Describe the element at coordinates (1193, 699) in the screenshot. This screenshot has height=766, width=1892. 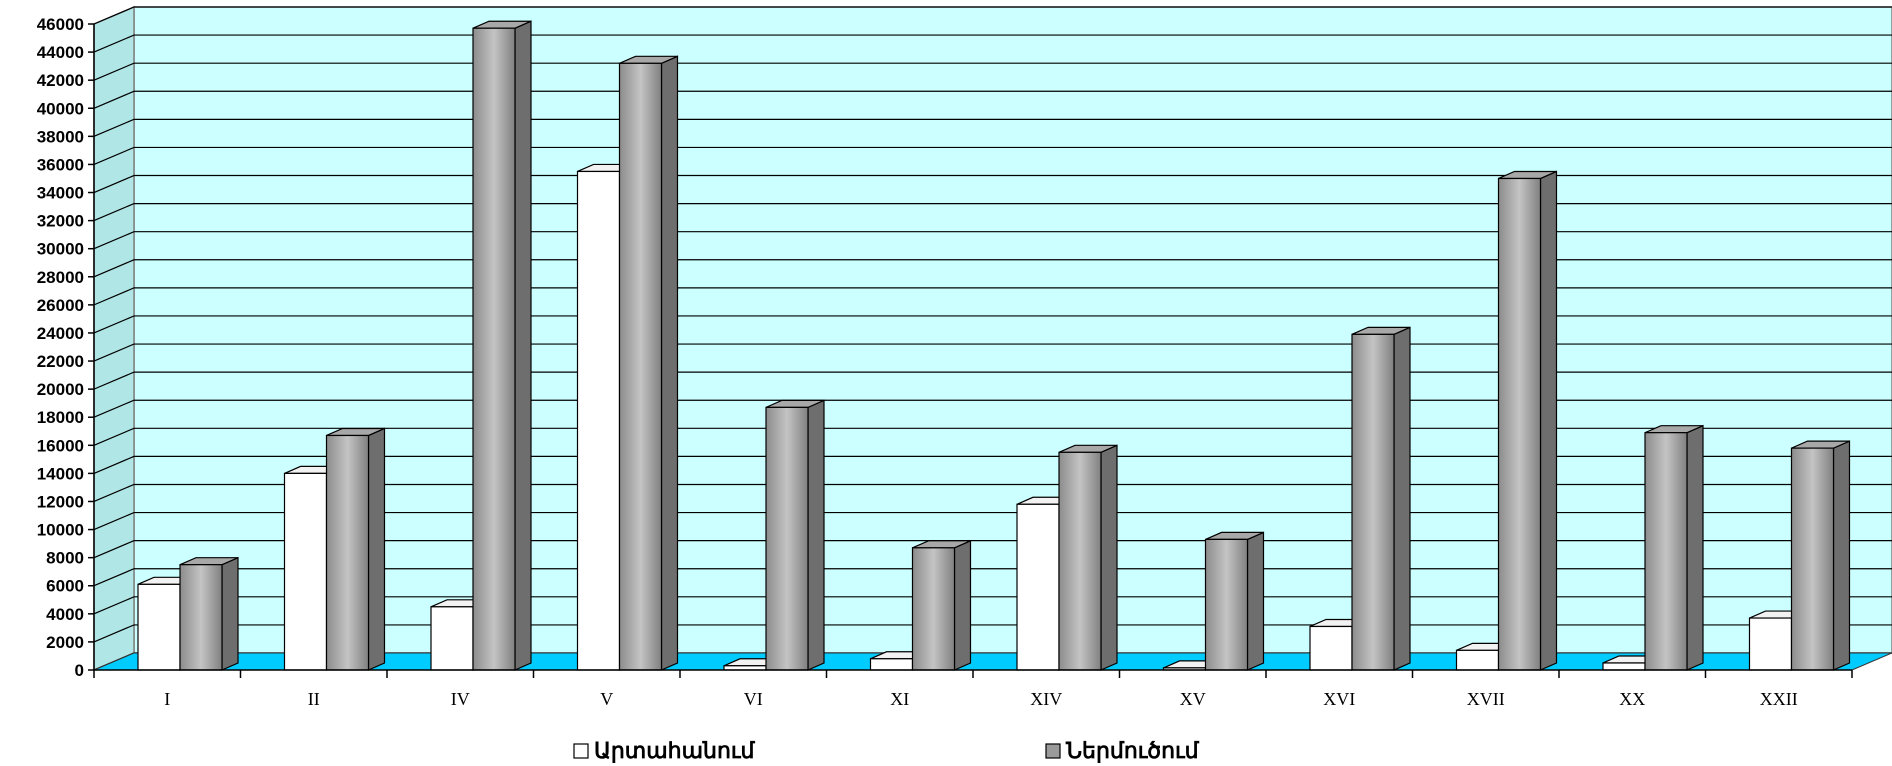
I see `x-tick-label: XV` at that location.